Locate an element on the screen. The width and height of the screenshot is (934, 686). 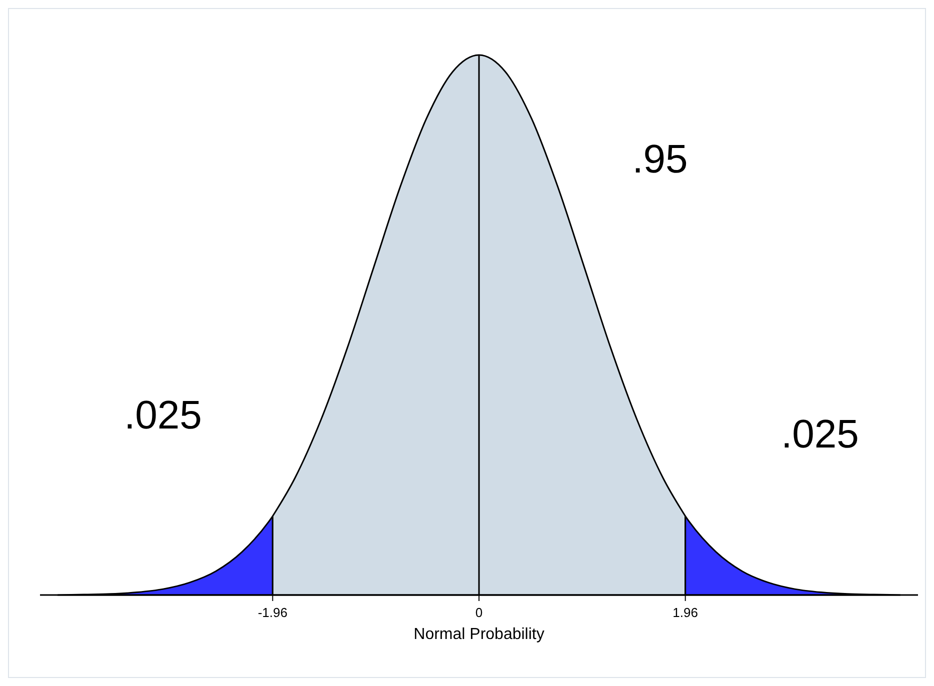
x-axis-title: Normal Probability is located at coordinates (479, 634).